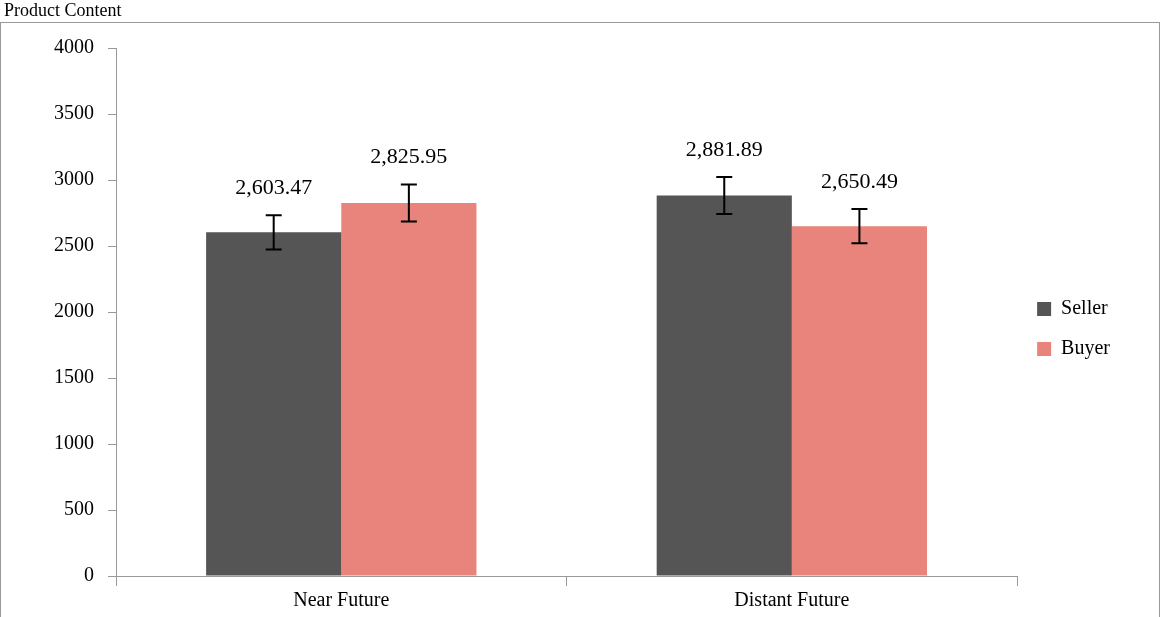  I want to click on legend-label: Seller, so click(1085, 307).